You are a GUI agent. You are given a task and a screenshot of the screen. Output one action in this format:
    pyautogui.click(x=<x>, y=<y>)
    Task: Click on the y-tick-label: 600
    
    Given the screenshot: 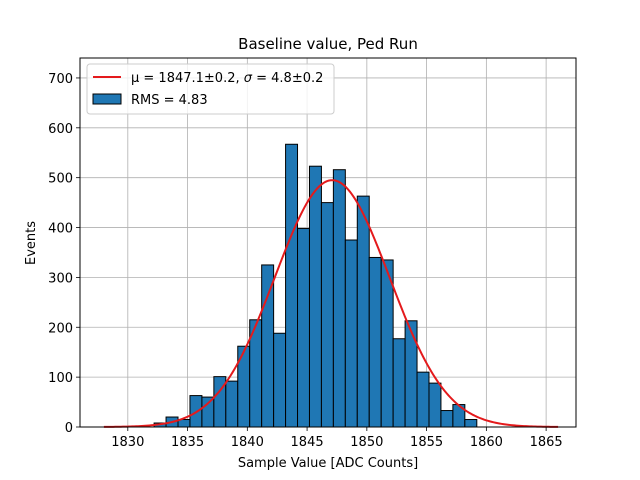 What is the action you would take?
    pyautogui.click(x=60, y=129)
    